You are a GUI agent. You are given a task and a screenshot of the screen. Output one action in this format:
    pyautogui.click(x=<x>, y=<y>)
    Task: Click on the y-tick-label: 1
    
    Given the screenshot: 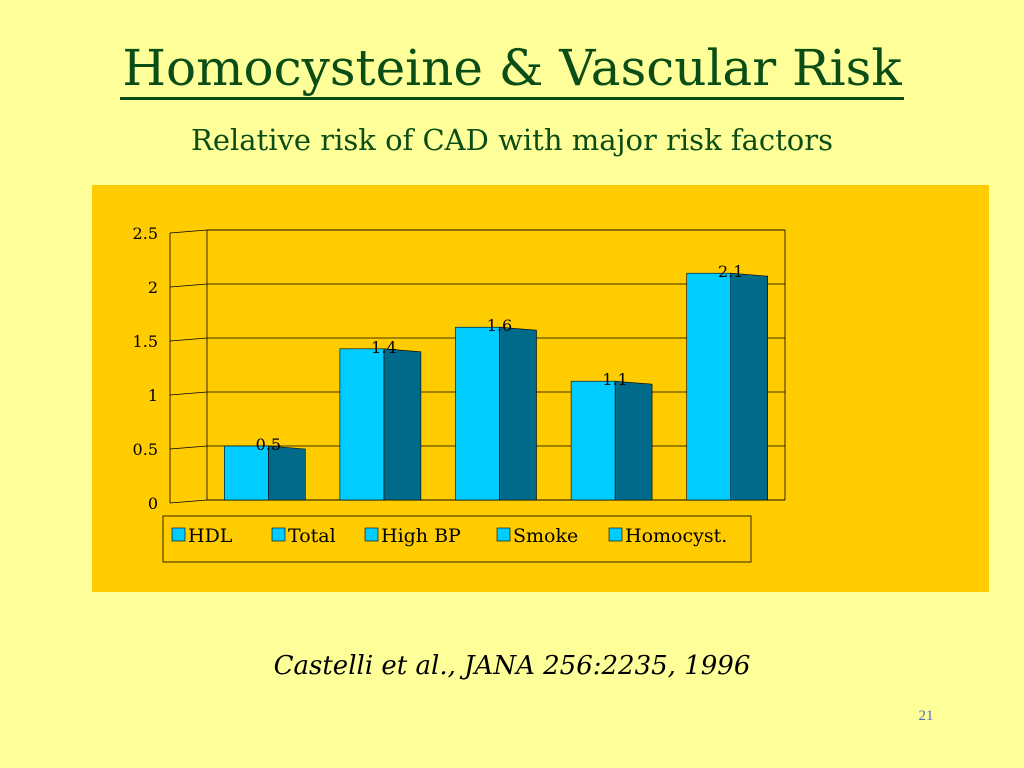 What is the action you would take?
    pyautogui.click(x=153, y=395)
    